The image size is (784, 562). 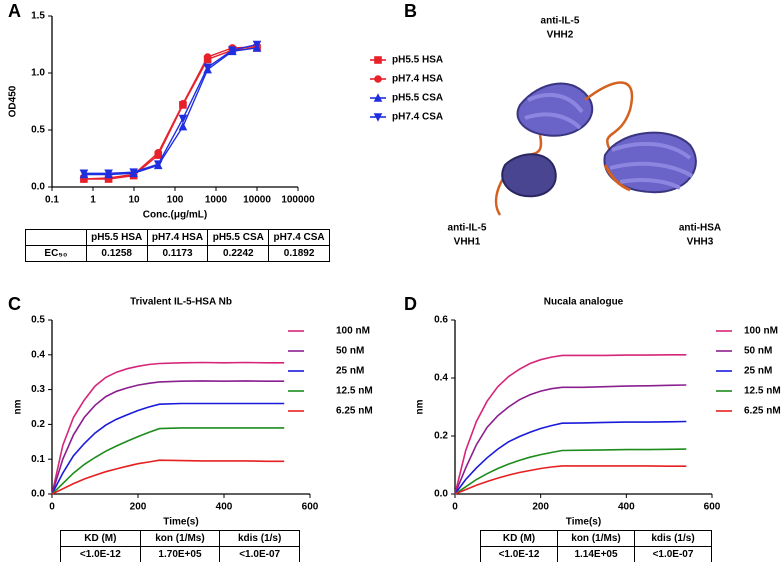 What do you see at coordinates (175, 215) in the screenshot?
I see `x-axis-title: Conc.(μg/mL)` at bounding box center [175, 215].